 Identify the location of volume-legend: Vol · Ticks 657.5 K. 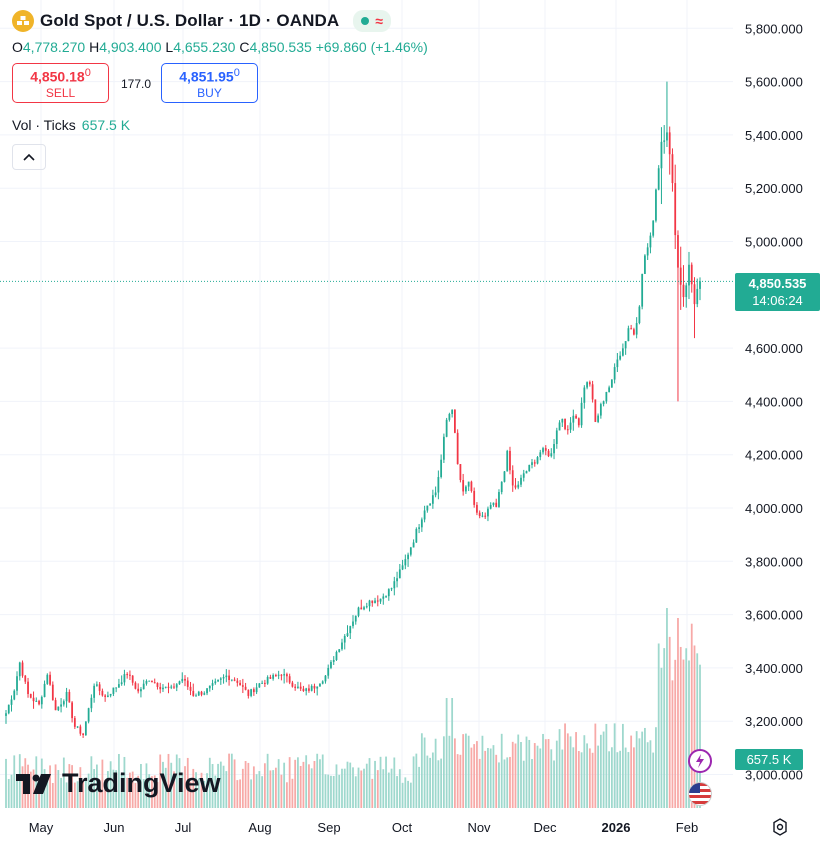
(71, 125).